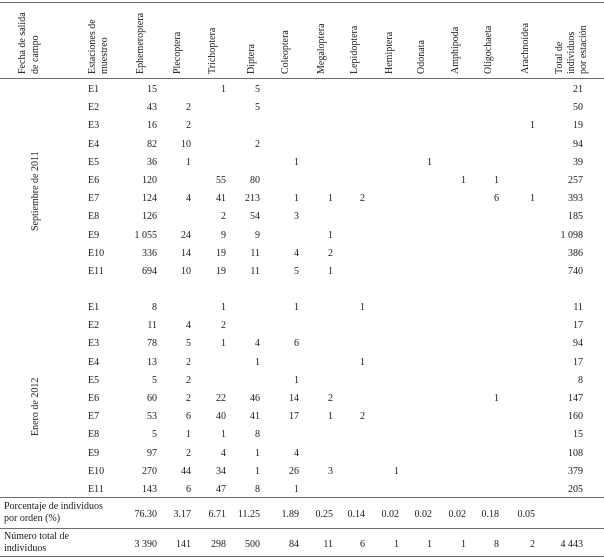  What do you see at coordinates (152, 398) in the screenshot?
I see `value-cell: 60` at bounding box center [152, 398].